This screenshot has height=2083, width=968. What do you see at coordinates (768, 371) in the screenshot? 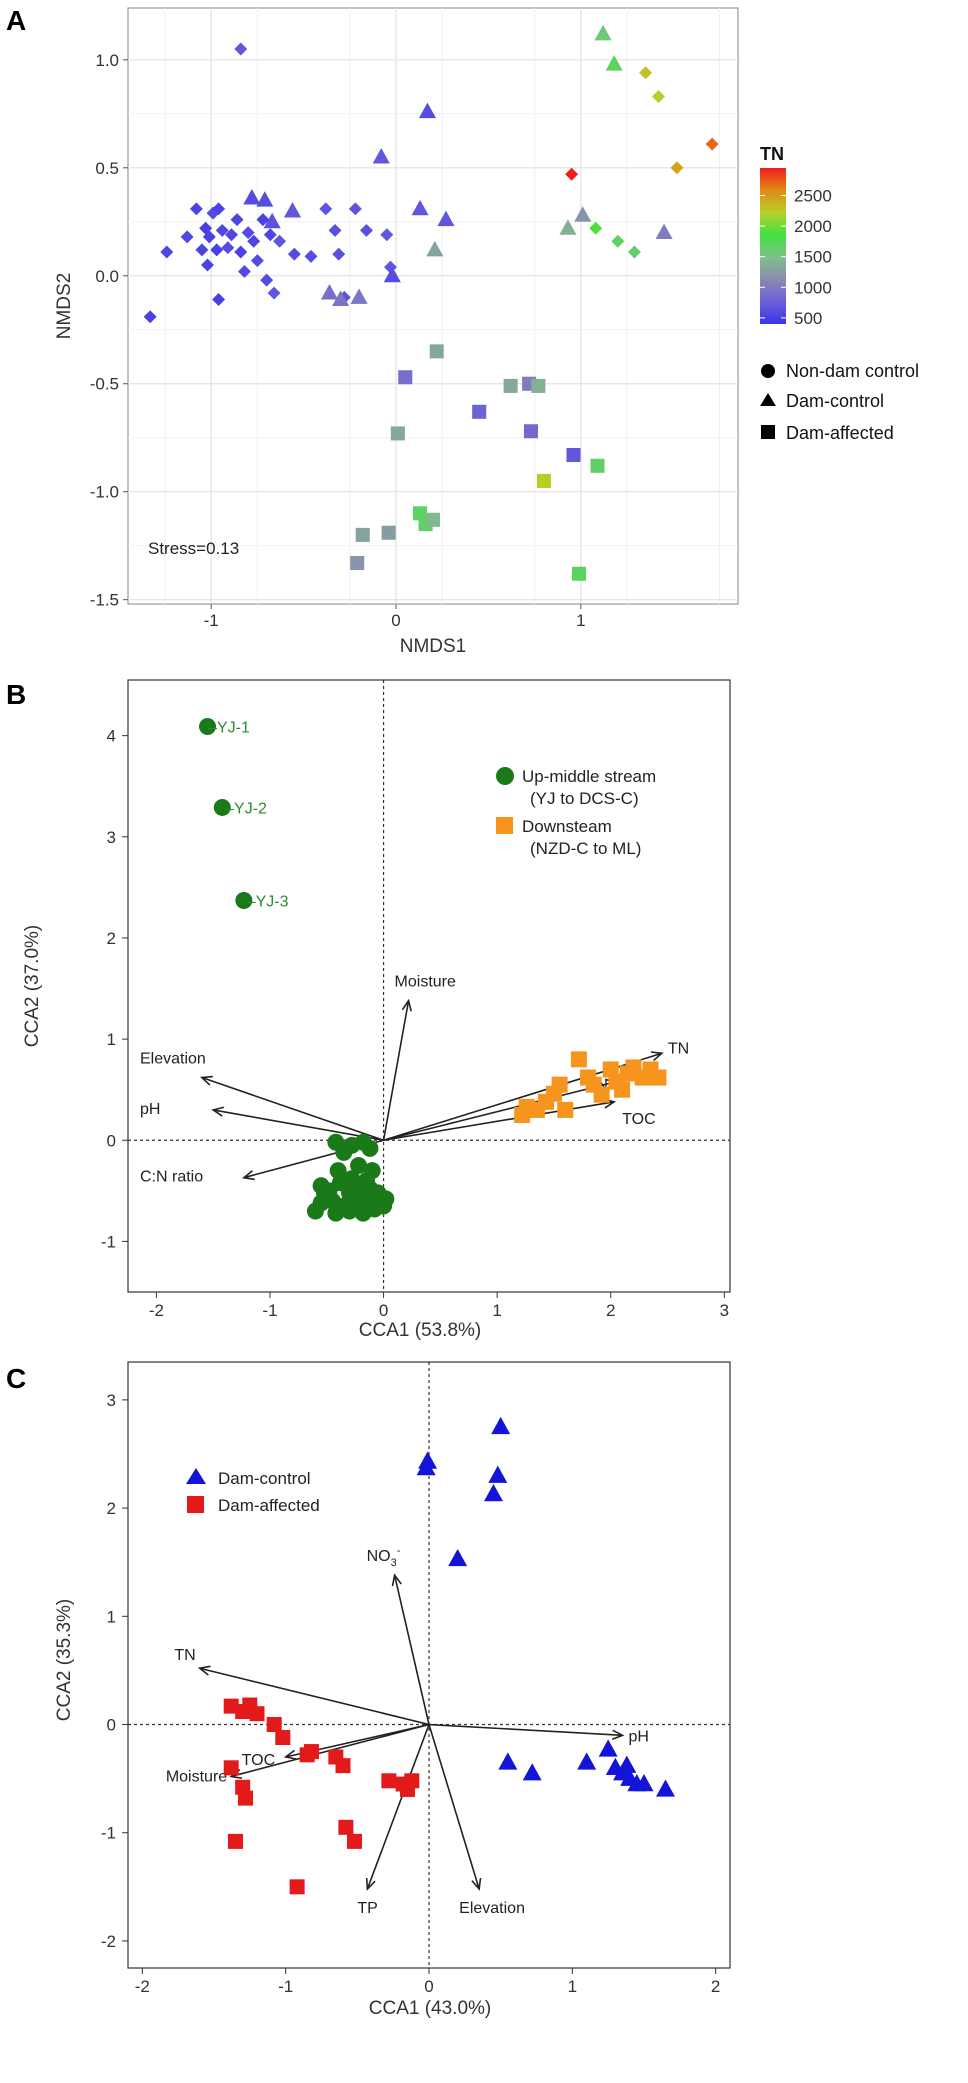
I see `legend-circle-marker` at bounding box center [768, 371].